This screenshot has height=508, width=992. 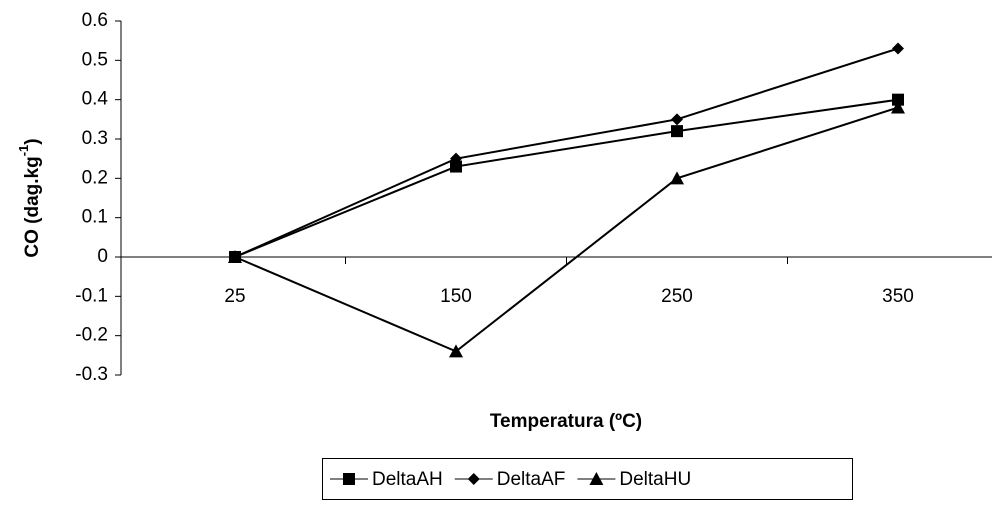 I want to click on y-tick-label: -0.1, so click(x=91, y=295).